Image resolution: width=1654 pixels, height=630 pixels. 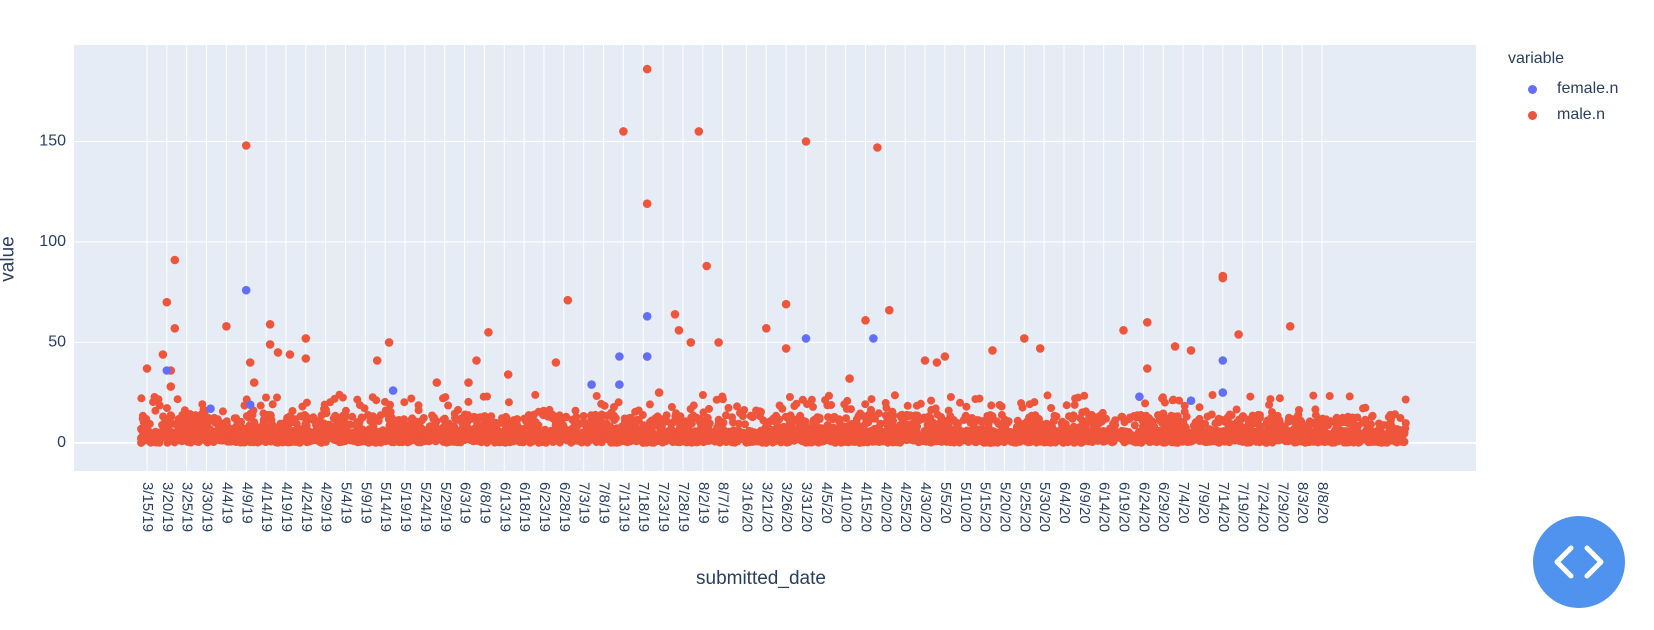 I want to click on legend-item-male: male.n, so click(x=1563, y=115).